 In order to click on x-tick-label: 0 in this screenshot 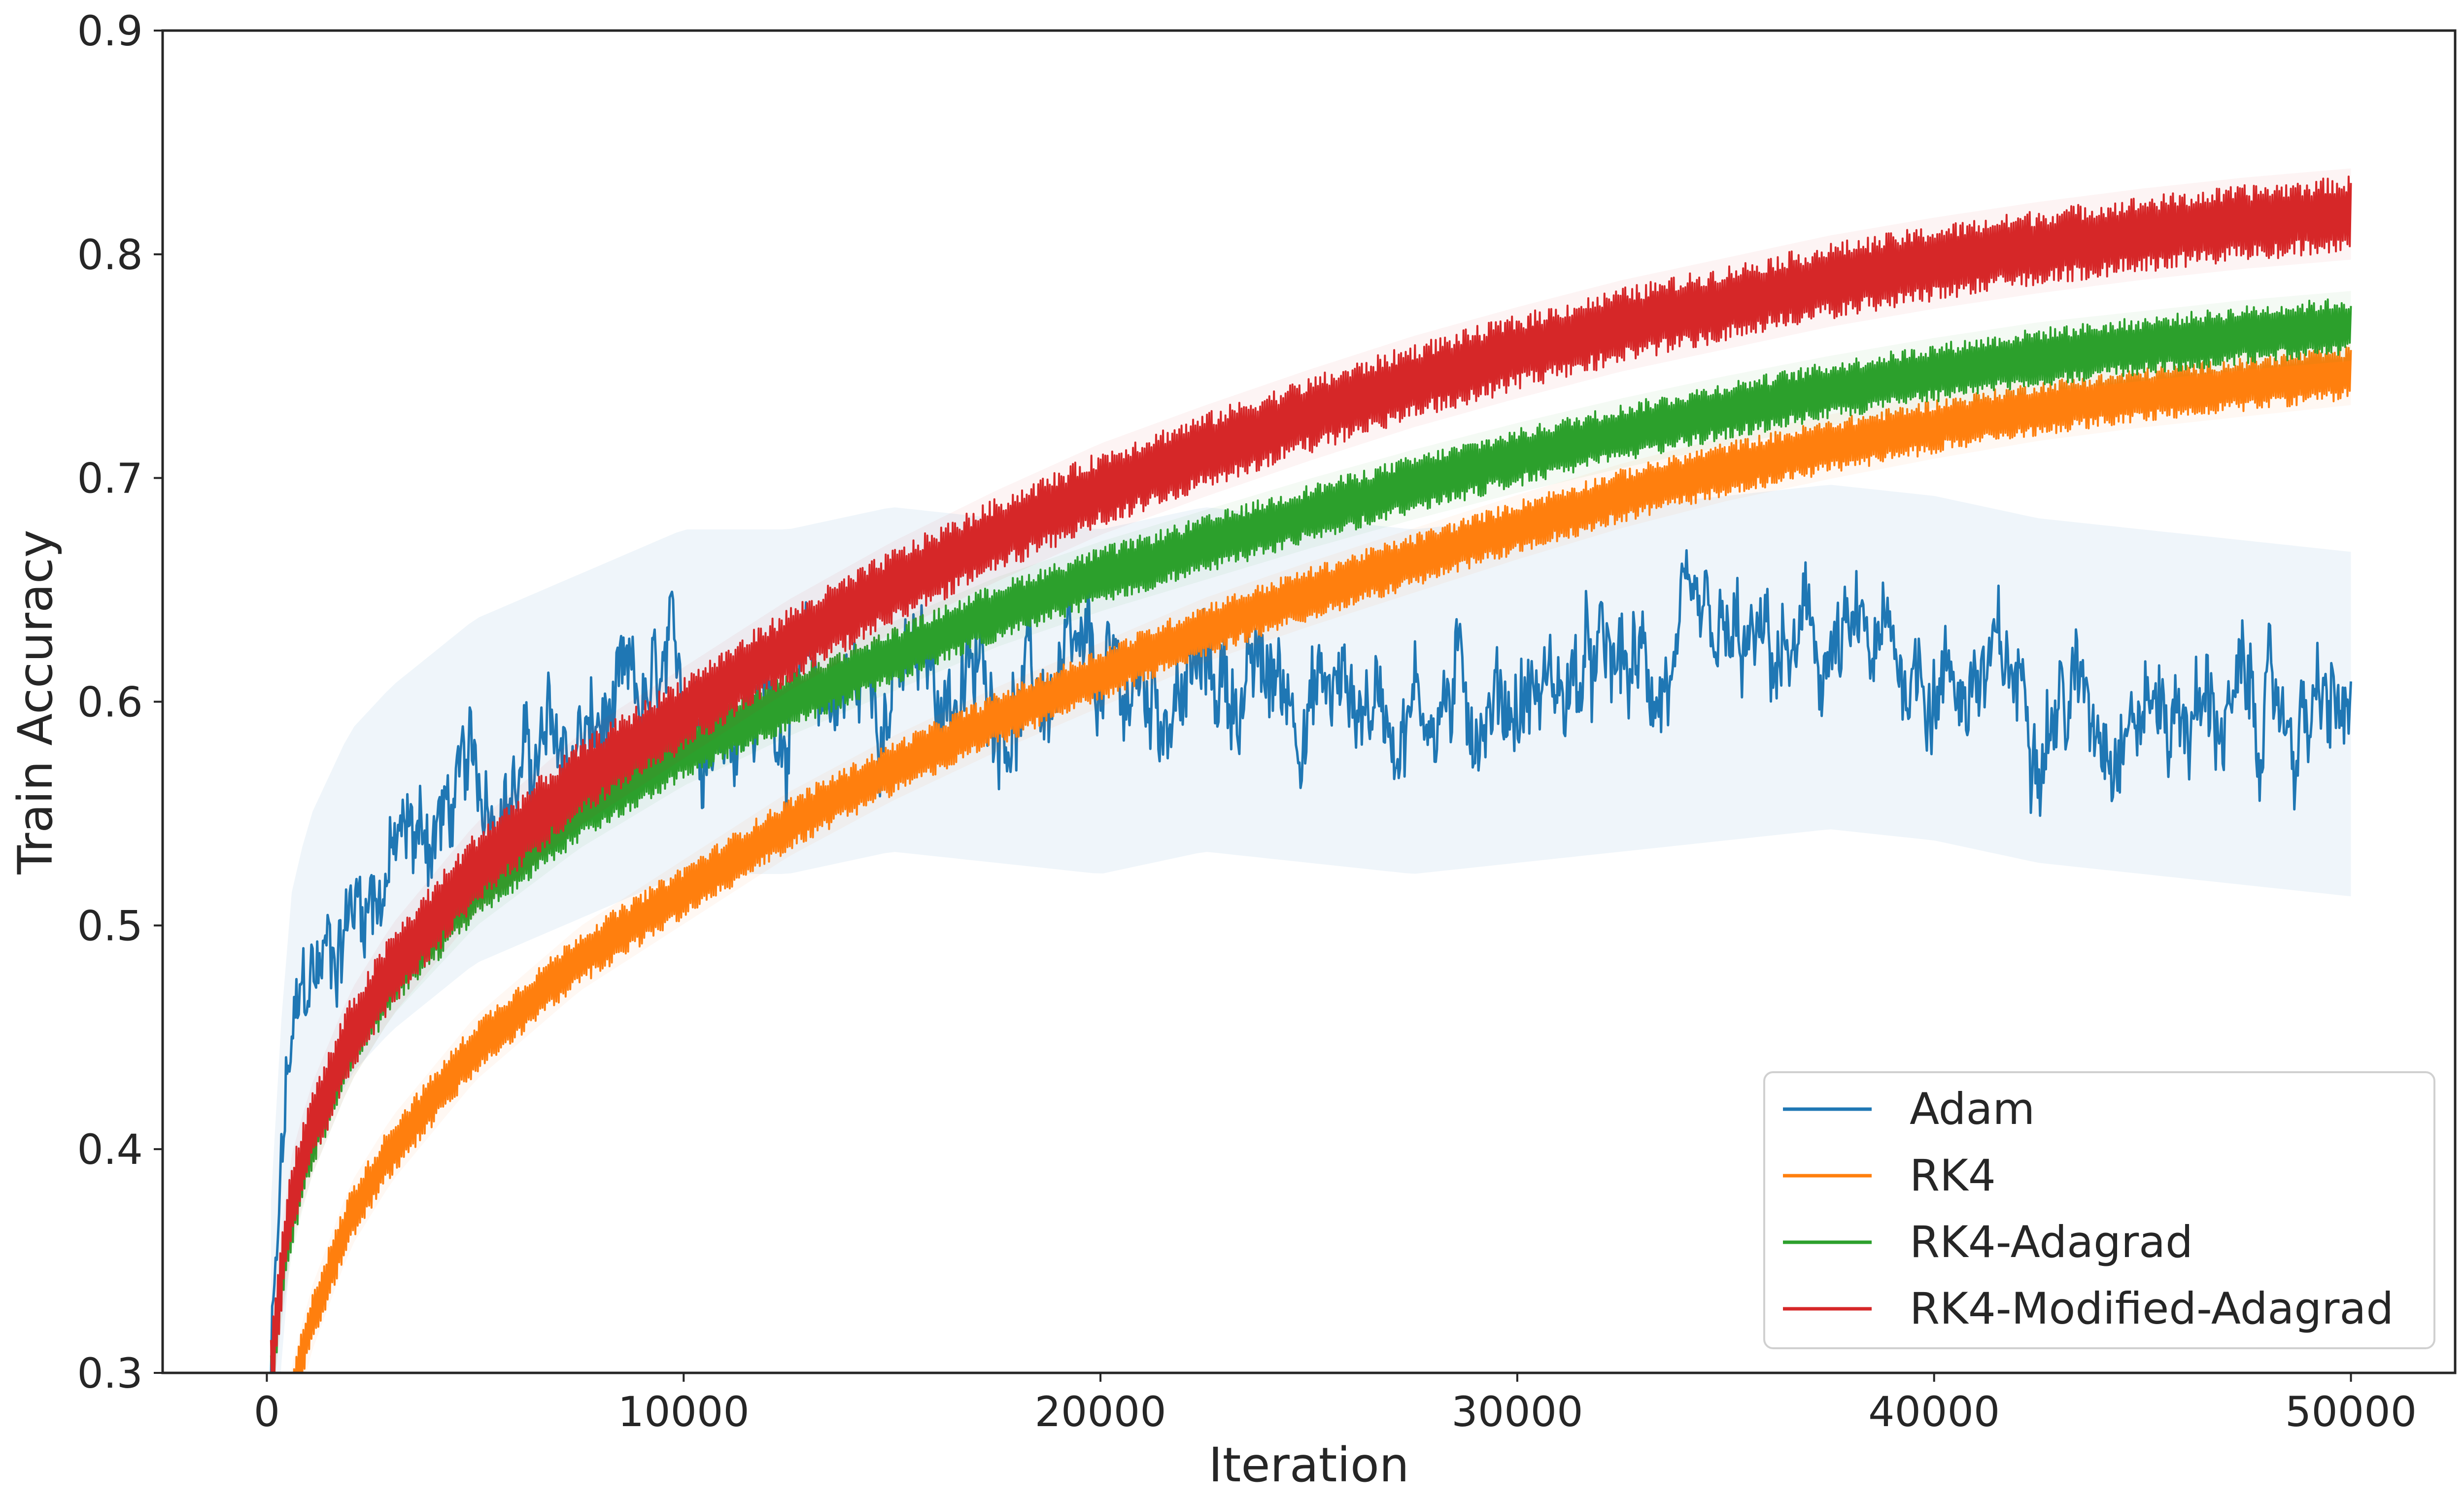, I will do `click(267, 1412)`.